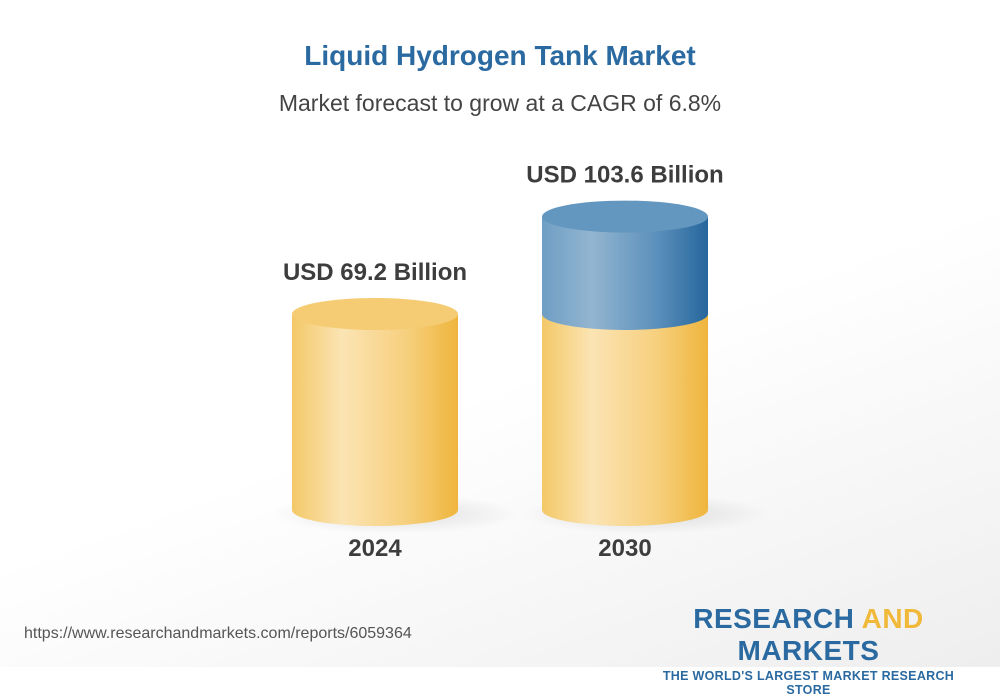 The image size is (1000, 697). What do you see at coordinates (624, 548) in the screenshot?
I see `category-label: 2030` at bounding box center [624, 548].